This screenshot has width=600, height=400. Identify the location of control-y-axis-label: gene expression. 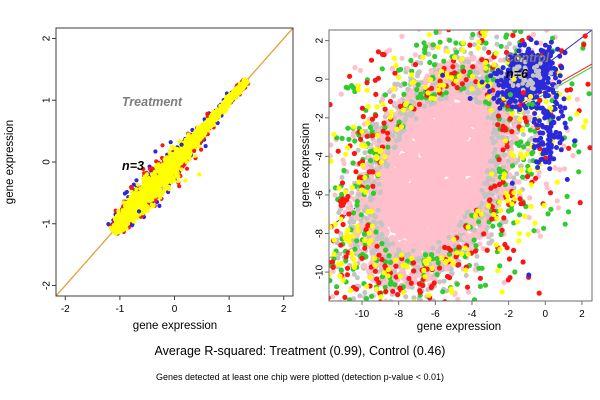
(306, 165).